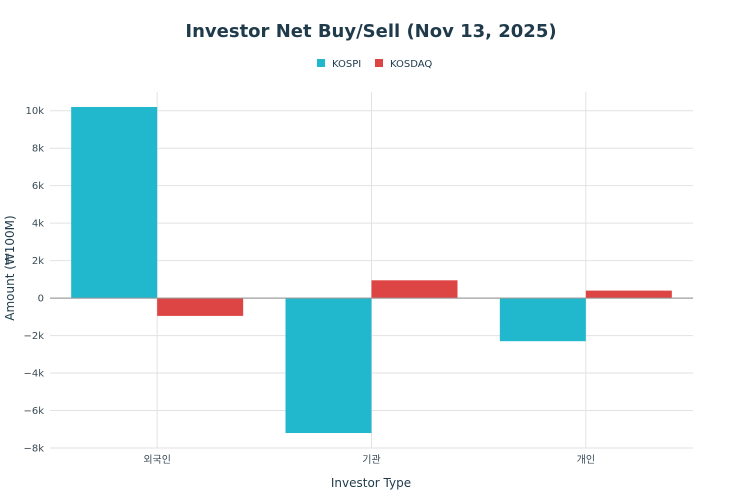 Image resolution: width=743 pixels, height=495 pixels. I want to click on y-tick-label: −6k, so click(33, 411).